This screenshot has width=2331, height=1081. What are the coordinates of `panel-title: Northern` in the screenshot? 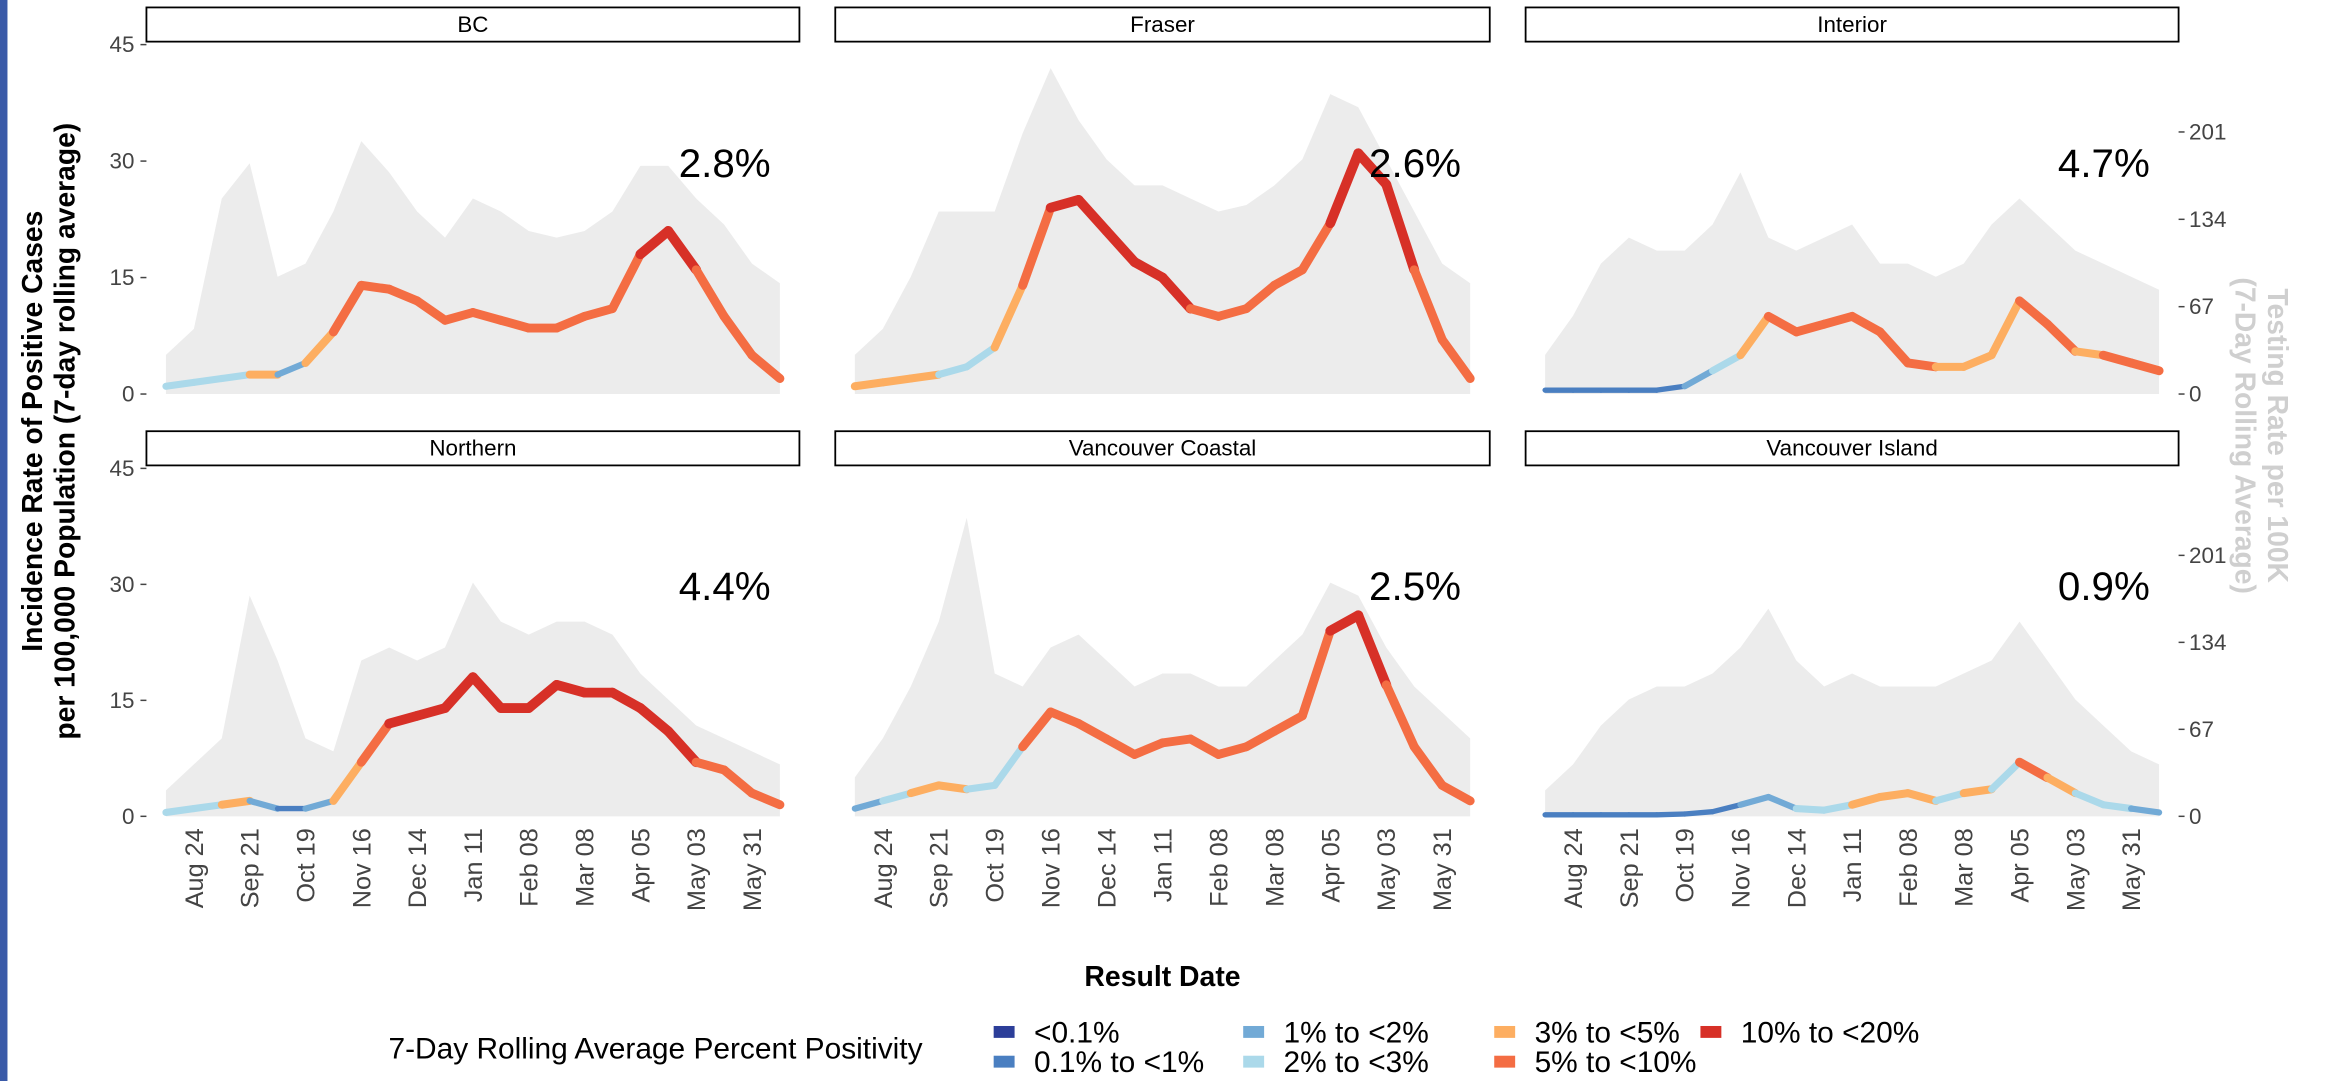 It's located at (472, 448).